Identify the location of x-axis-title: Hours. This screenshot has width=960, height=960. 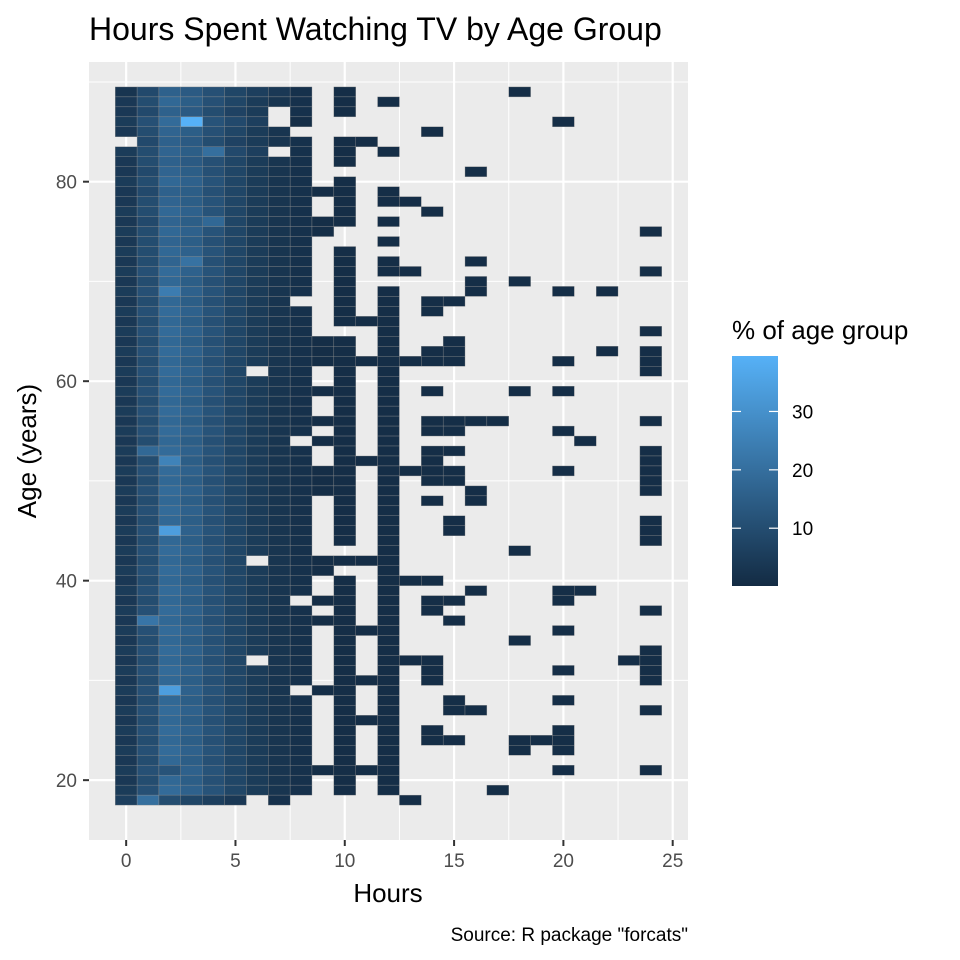
(387, 893).